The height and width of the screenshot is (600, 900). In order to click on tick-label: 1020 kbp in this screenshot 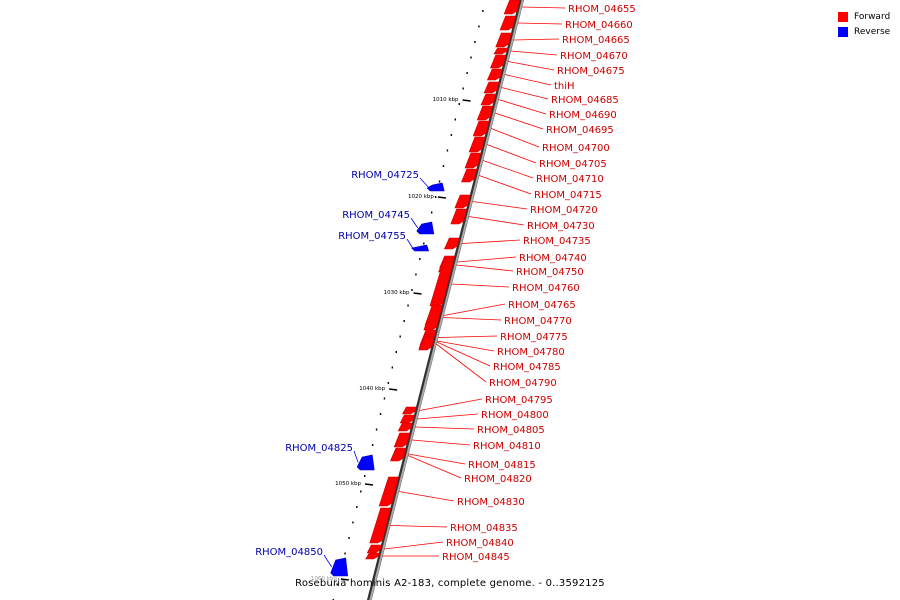, I will do `click(421, 197)`.